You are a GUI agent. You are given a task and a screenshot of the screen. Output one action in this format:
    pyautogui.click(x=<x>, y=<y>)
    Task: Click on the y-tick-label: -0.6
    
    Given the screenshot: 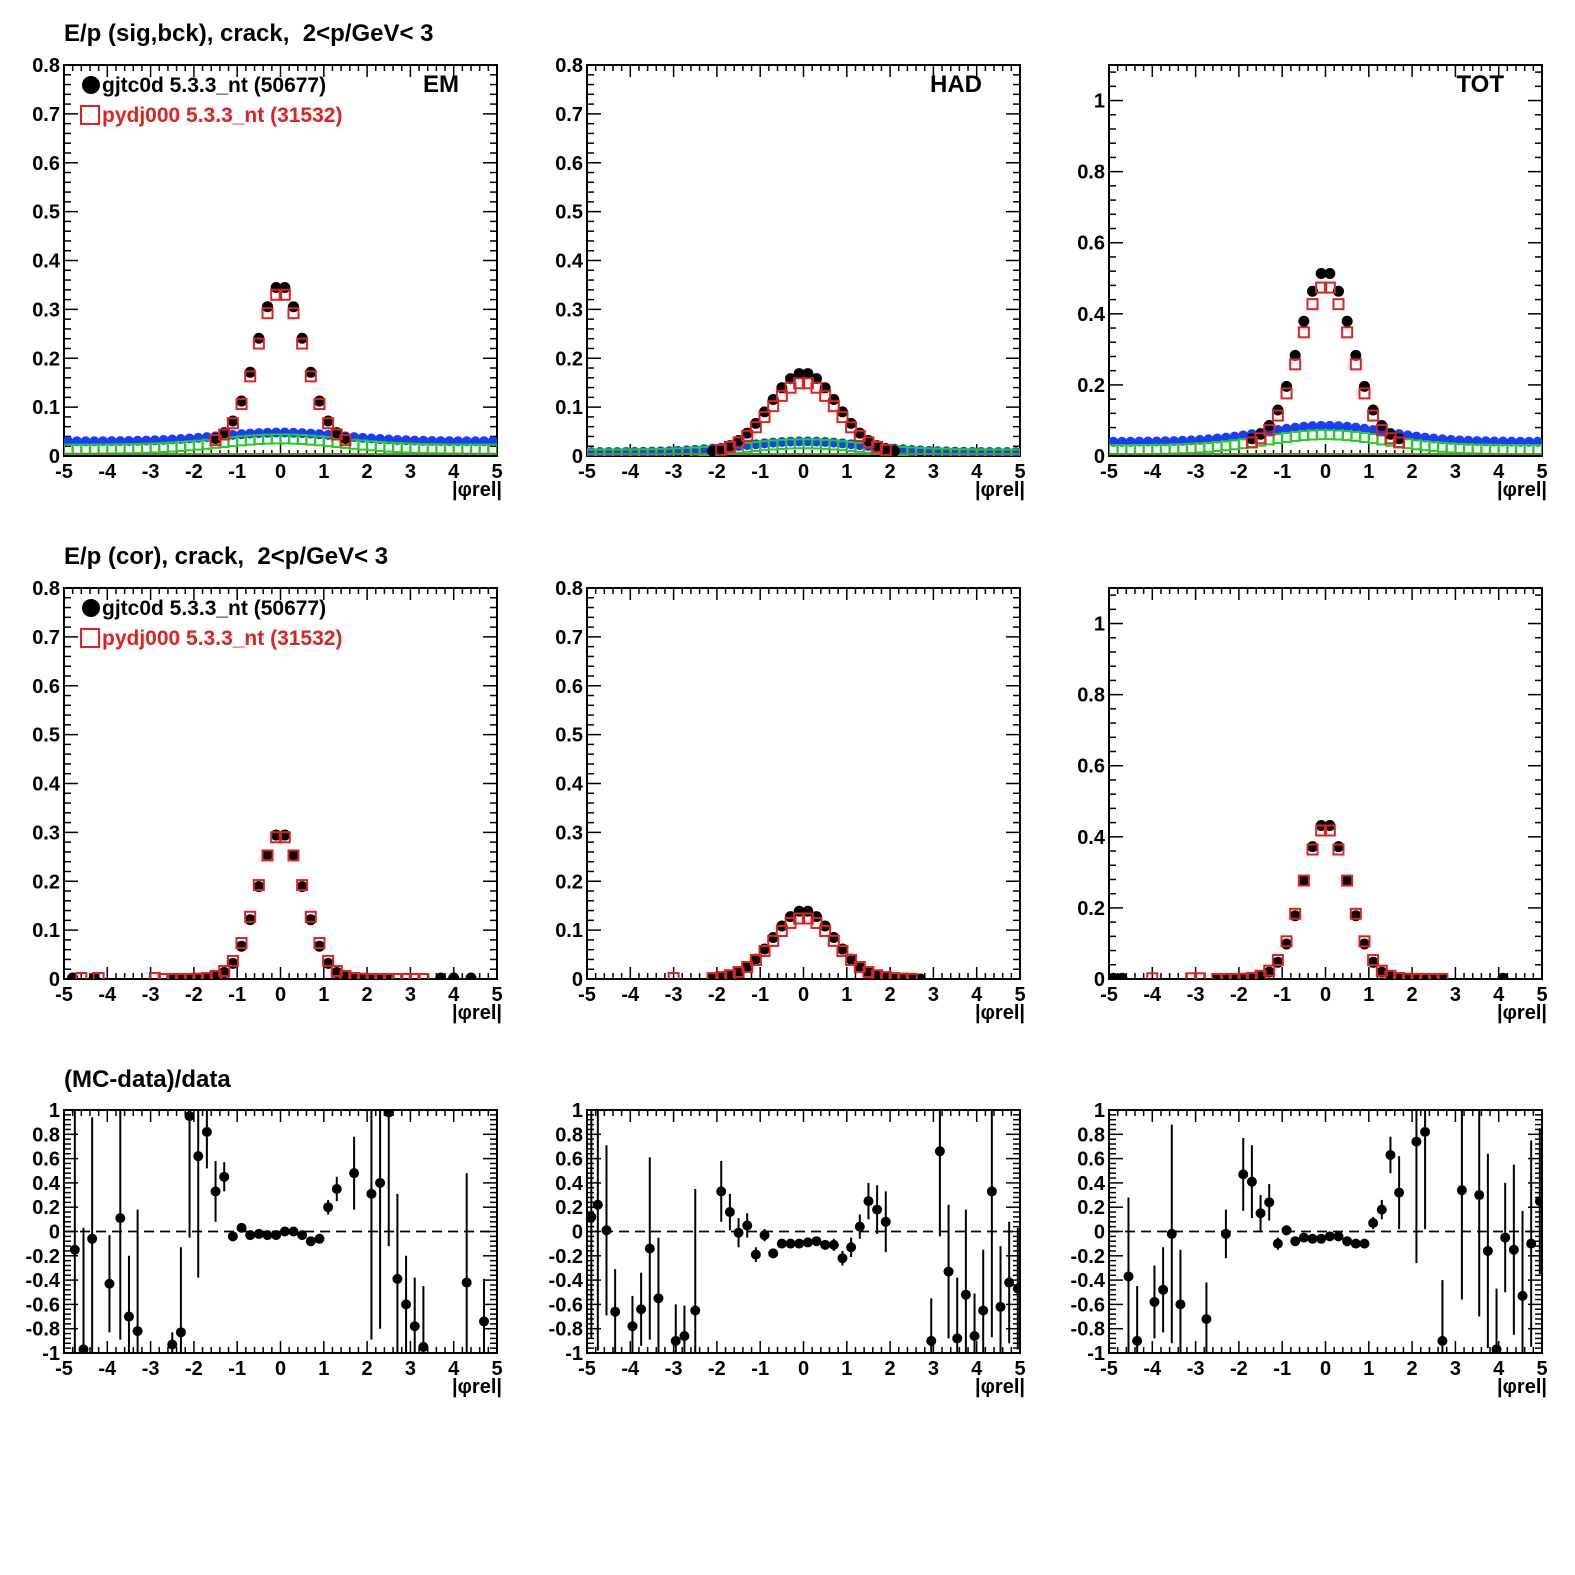 What is the action you would take?
    pyautogui.click(x=1088, y=1305)
    